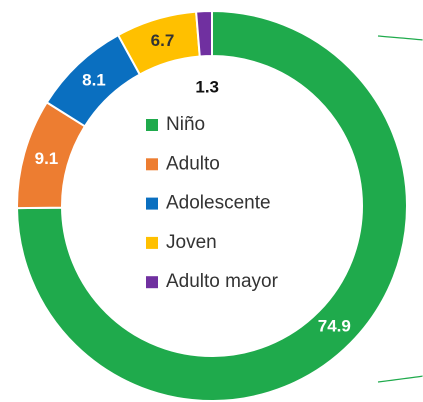  What do you see at coordinates (204, 33) in the screenshot?
I see `donut-slice` at bounding box center [204, 33].